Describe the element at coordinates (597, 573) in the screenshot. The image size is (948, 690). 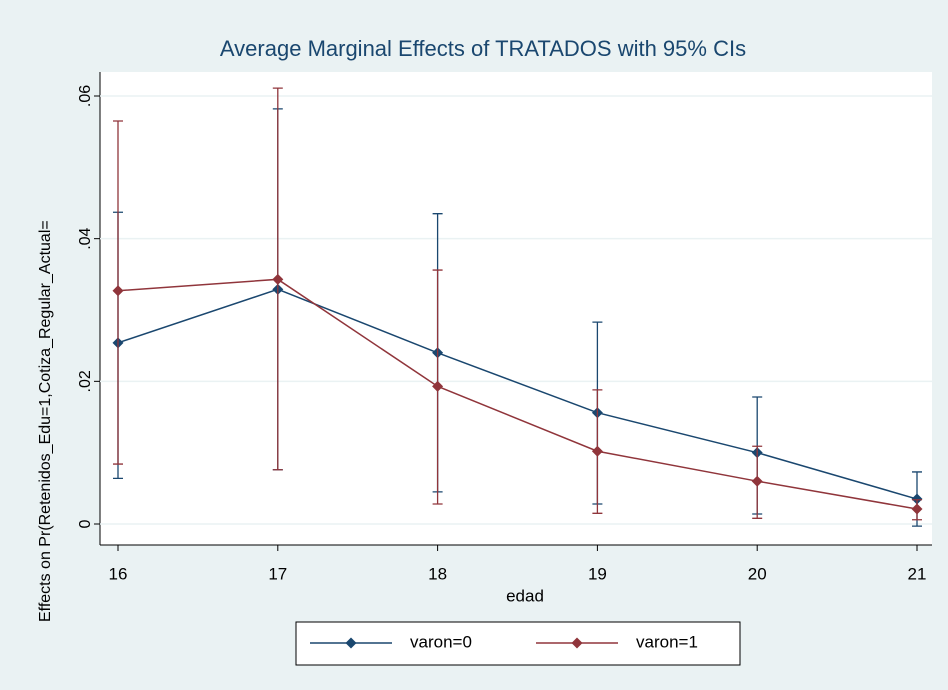
I see `x-tick-label: 19` at that location.